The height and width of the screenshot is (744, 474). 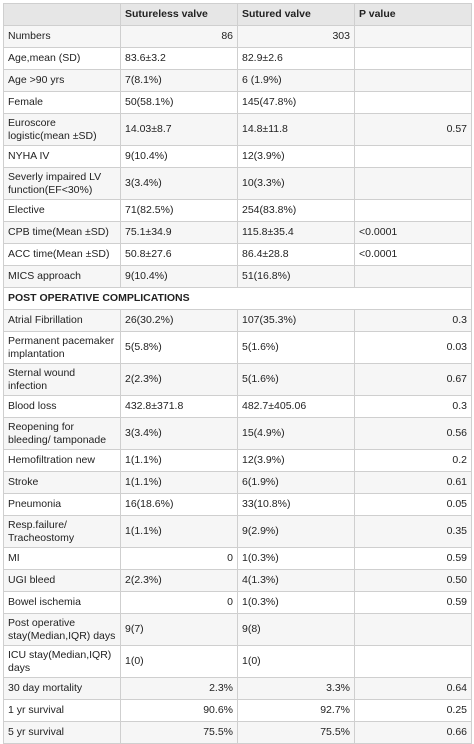 What do you see at coordinates (62, 710) in the screenshot?
I see `table-cell: 1 yr survival` at bounding box center [62, 710].